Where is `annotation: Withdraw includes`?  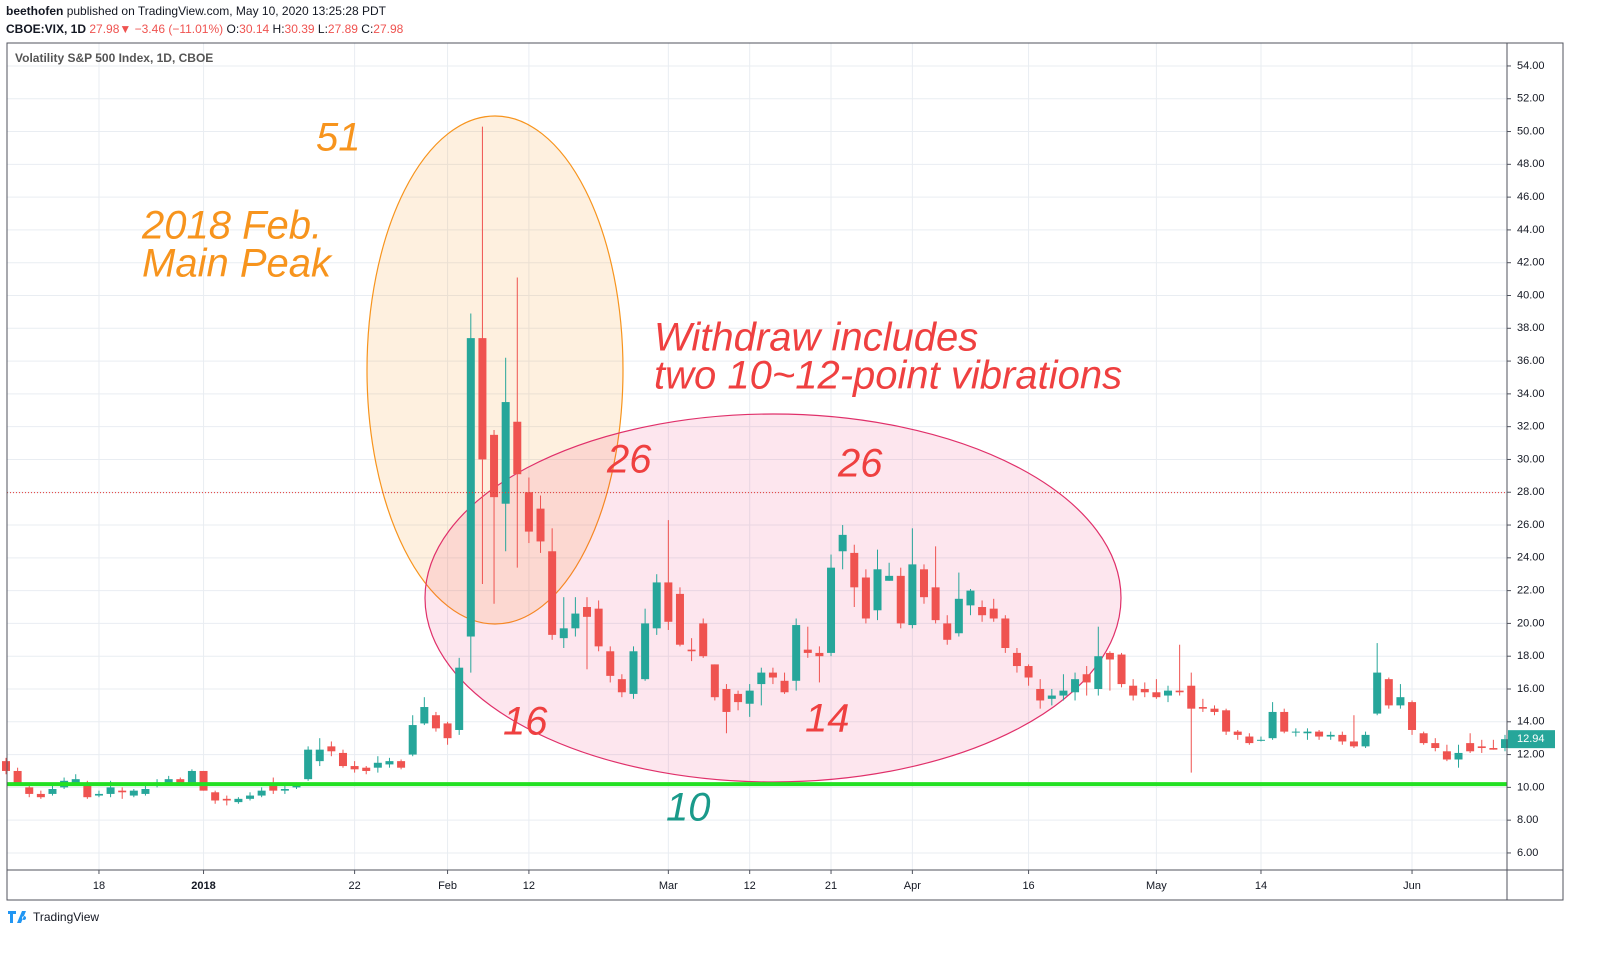
annotation: Withdraw includes is located at coordinates (816, 338).